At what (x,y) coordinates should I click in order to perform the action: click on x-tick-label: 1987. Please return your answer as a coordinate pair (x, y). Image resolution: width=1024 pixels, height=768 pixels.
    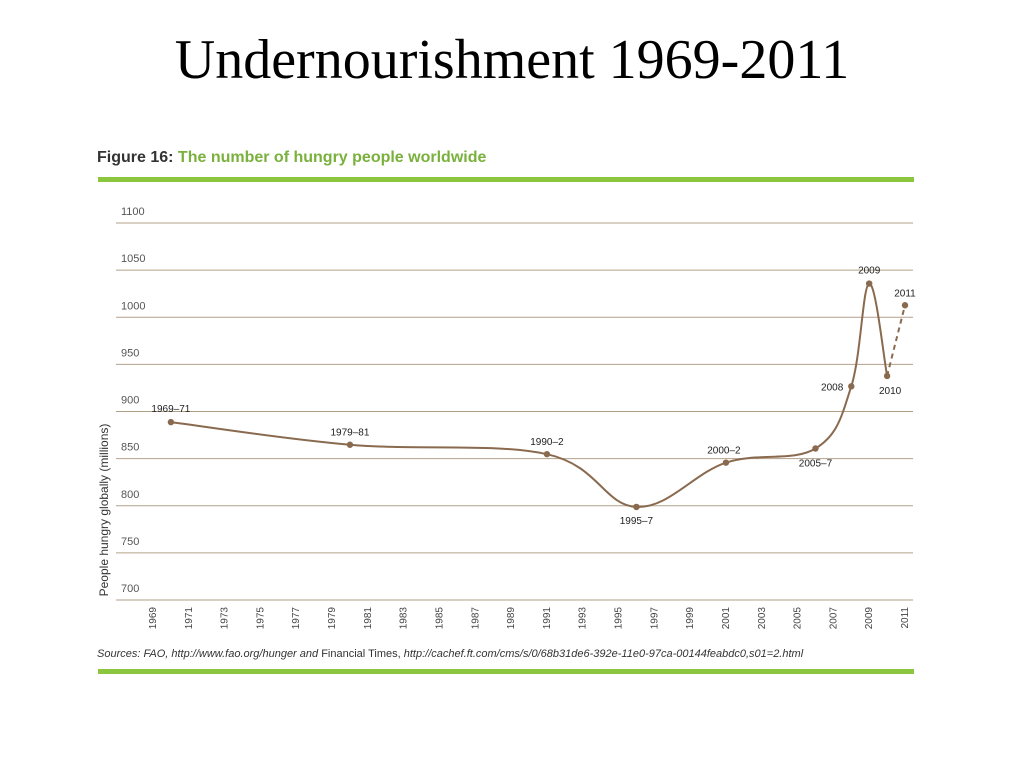
    Looking at the image, I should click on (475, 618).